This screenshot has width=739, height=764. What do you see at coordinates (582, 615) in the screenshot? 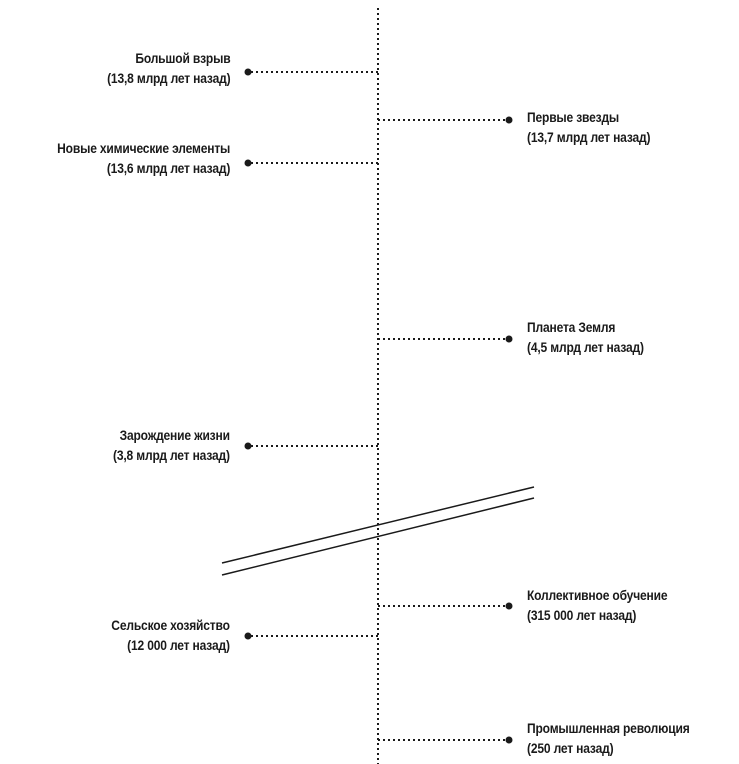
I see `event-date: (315 000 лет назад)` at bounding box center [582, 615].